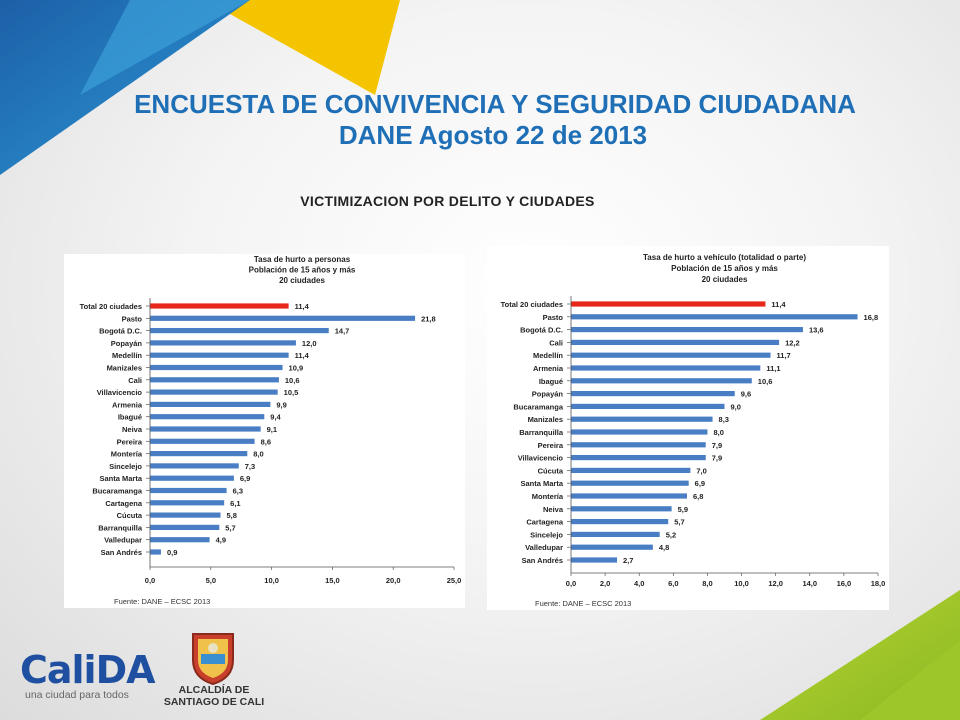  Describe the element at coordinates (816, 330) in the screenshot. I see `data-label: 13,6` at that location.